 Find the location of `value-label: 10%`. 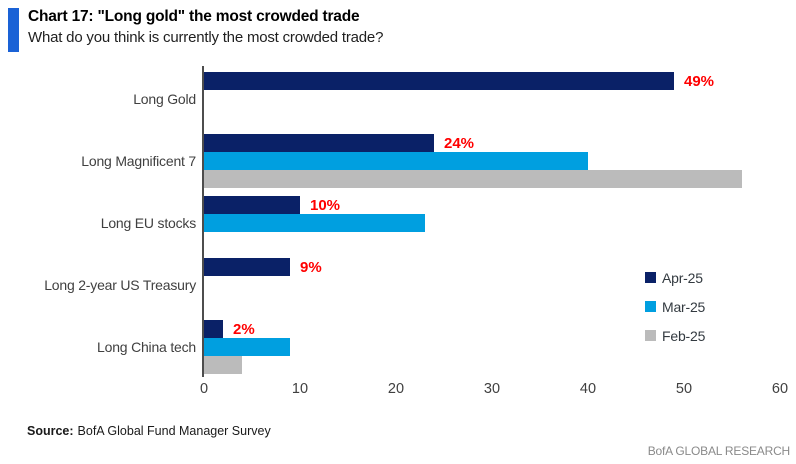

value-label: 10% is located at coordinates (325, 205).